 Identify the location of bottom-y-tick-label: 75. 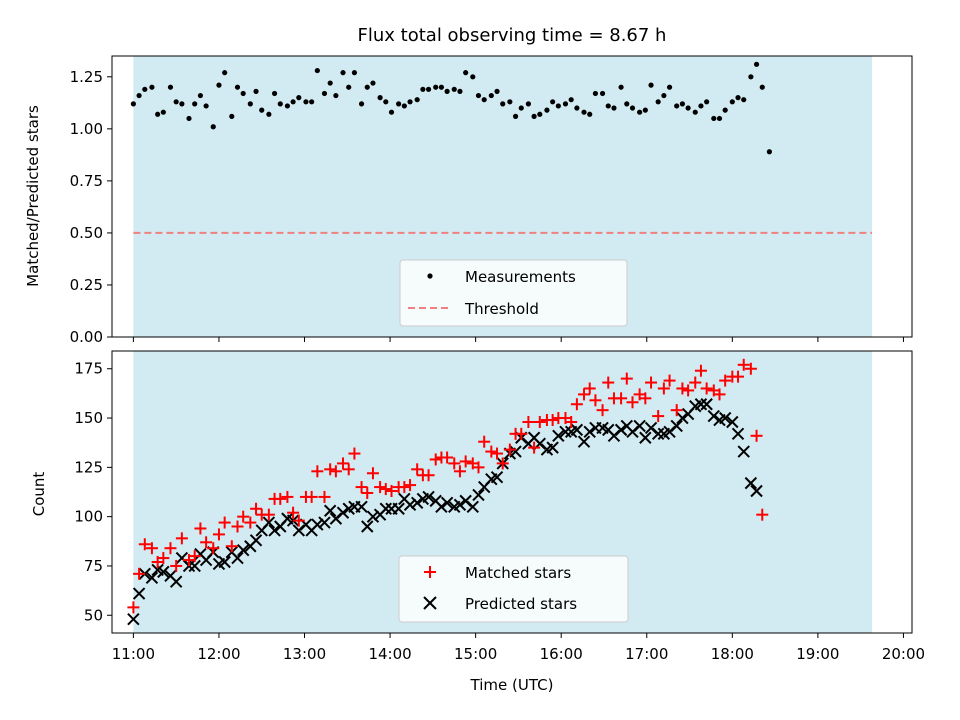
(93, 566).